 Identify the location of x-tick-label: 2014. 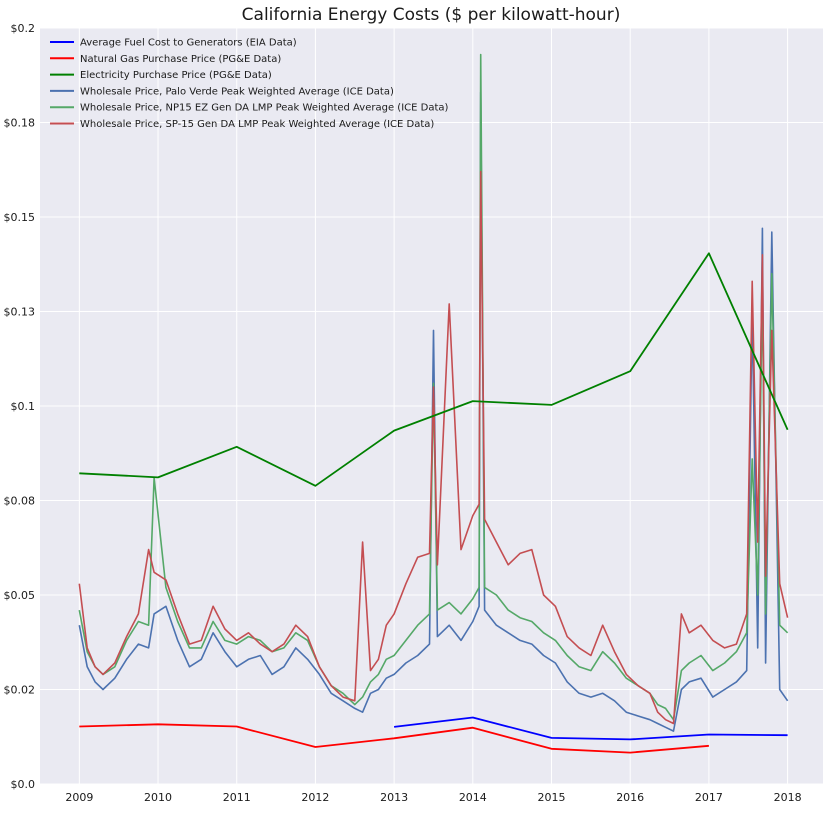
(473, 797).